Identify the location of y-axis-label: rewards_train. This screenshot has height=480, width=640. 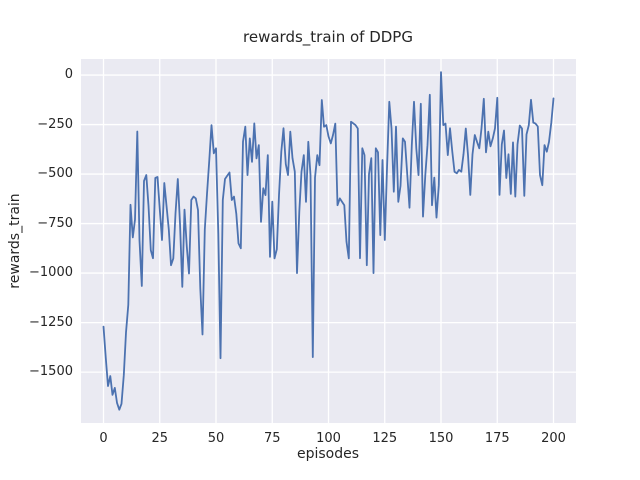
(15, 241).